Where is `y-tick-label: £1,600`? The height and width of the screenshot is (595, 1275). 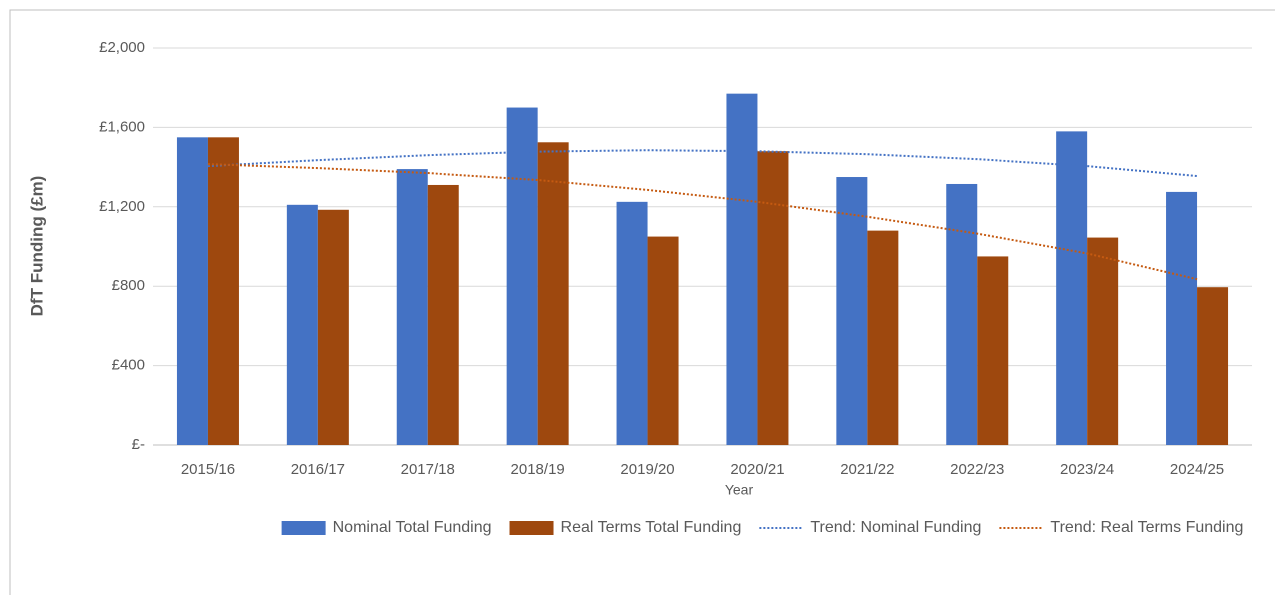 y-tick-label: £1,600 is located at coordinates (122, 126).